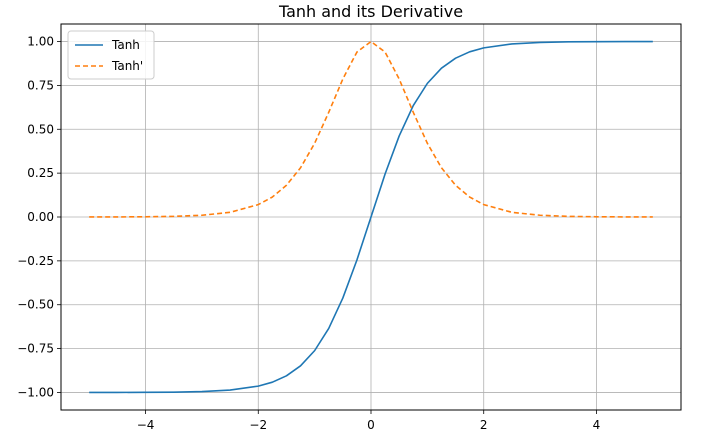 This screenshot has height=439, width=726. Describe the element at coordinates (127, 66) in the screenshot. I see `legend-label-tanh-derivative: Tanh'` at that location.